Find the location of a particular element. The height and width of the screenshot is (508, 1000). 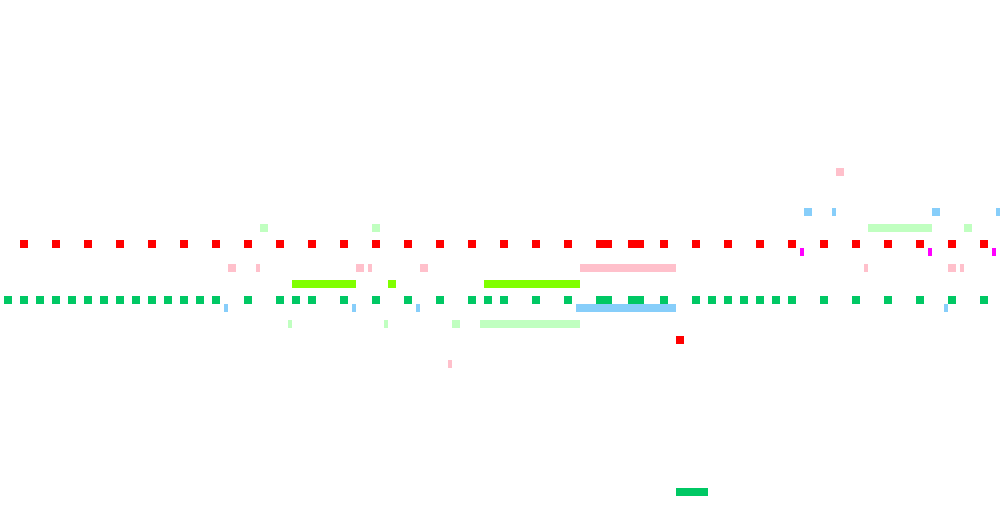

pink-bar is located at coordinates (628, 268).